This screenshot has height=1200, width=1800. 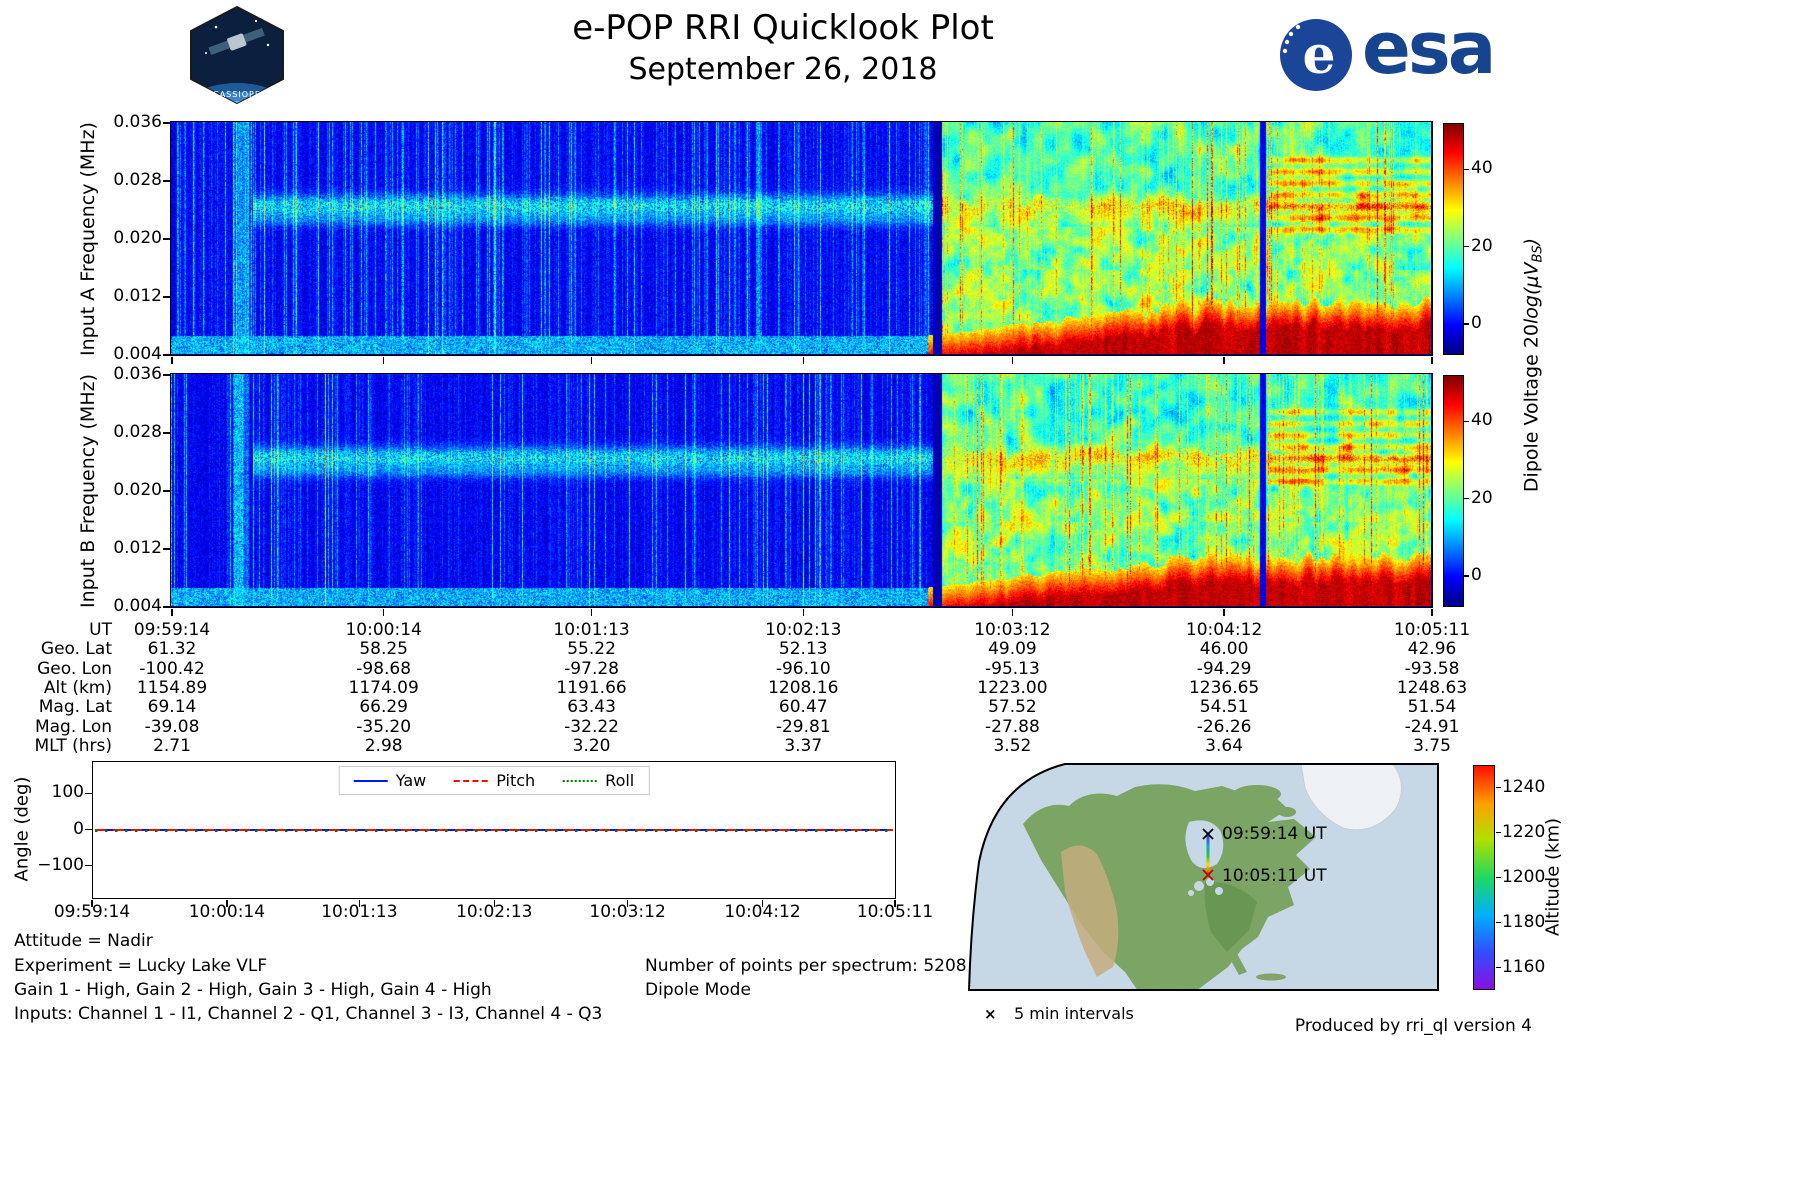 What do you see at coordinates (137, 354) in the screenshot?
I see `spec-a-ytick-label: 0.004` at bounding box center [137, 354].